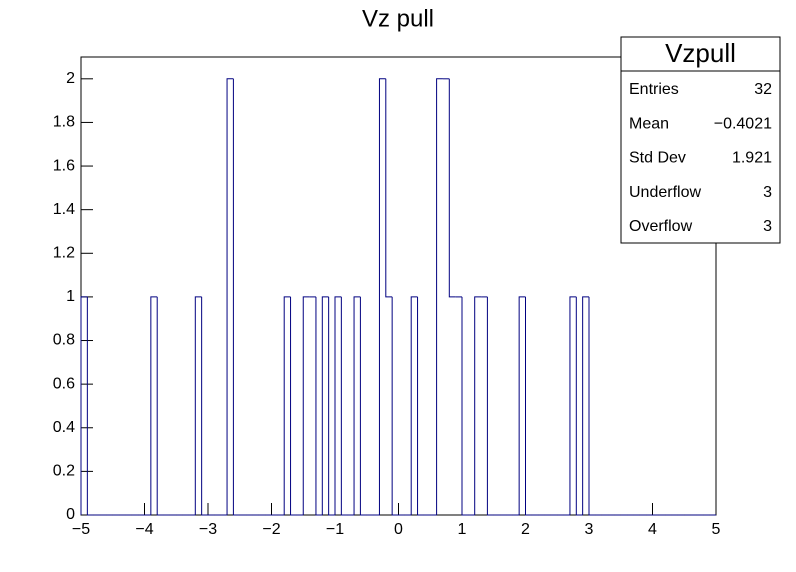 Image resolution: width=796 pixels, height=572 pixels. Describe the element at coordinates (335, 529) in the screenshot. I see `x-tick-label: −1` at that location.